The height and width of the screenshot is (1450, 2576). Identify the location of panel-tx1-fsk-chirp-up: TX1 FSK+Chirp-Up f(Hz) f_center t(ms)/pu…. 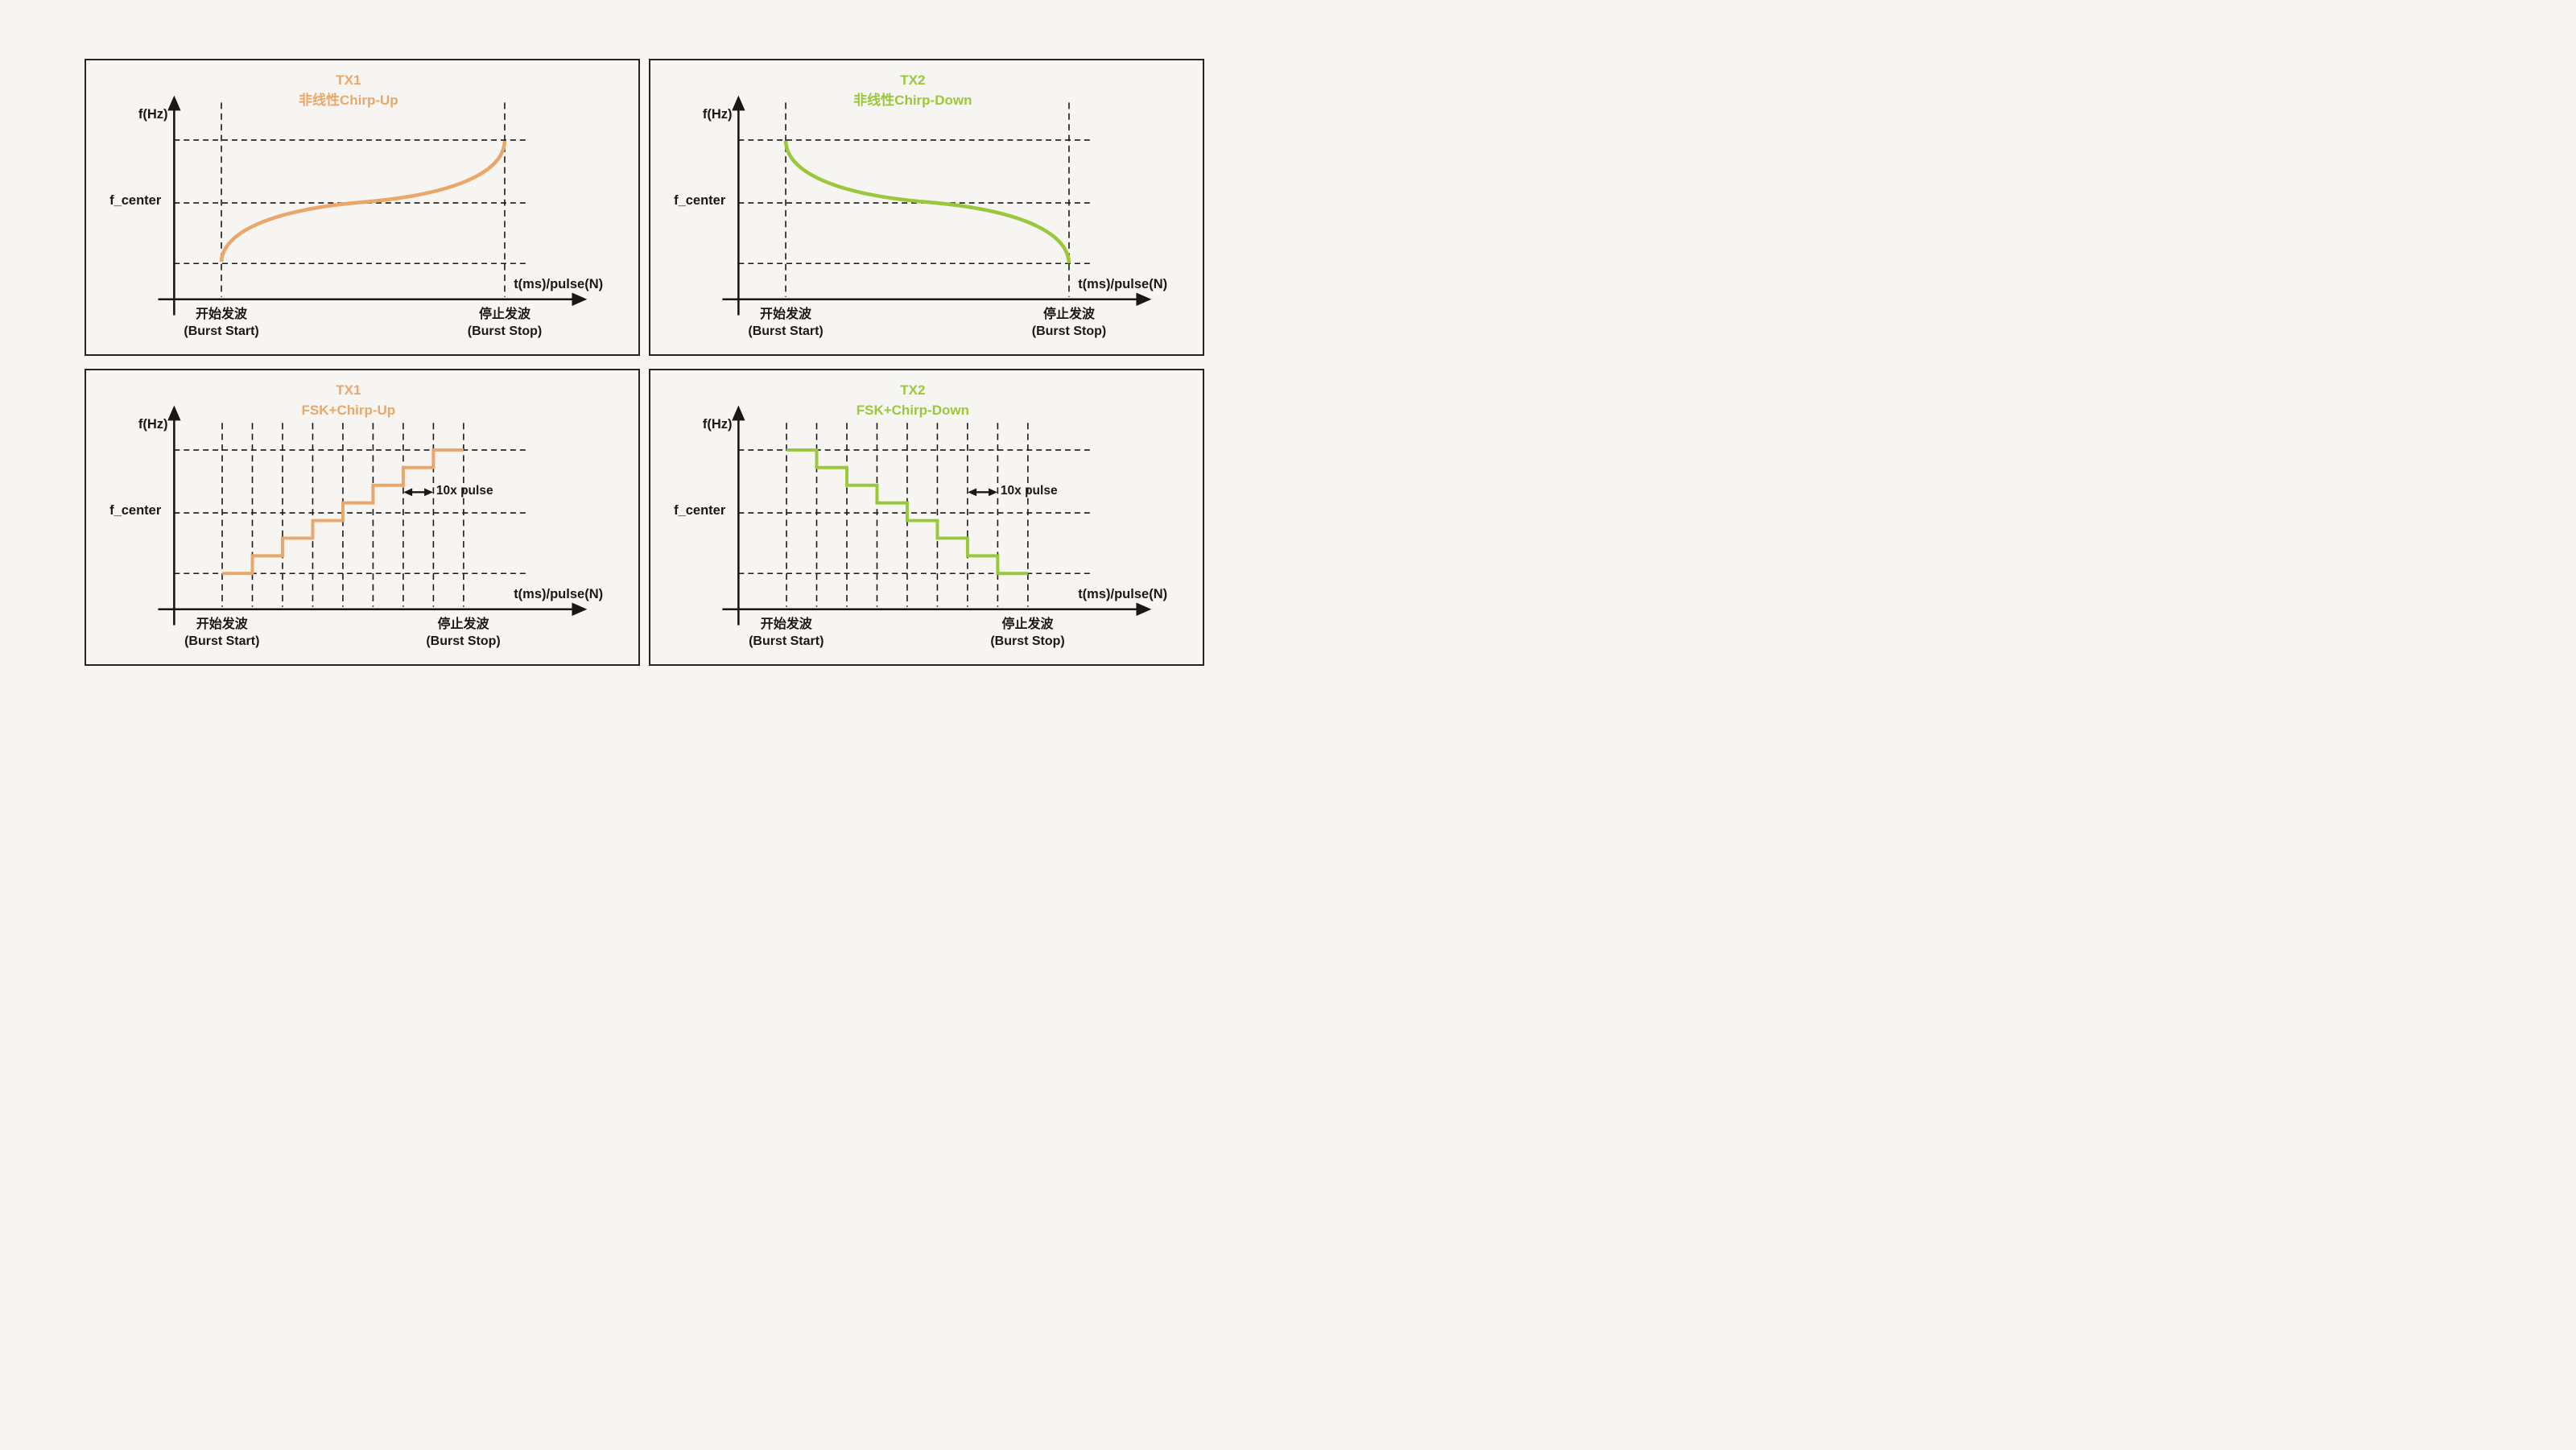
(362, 517).